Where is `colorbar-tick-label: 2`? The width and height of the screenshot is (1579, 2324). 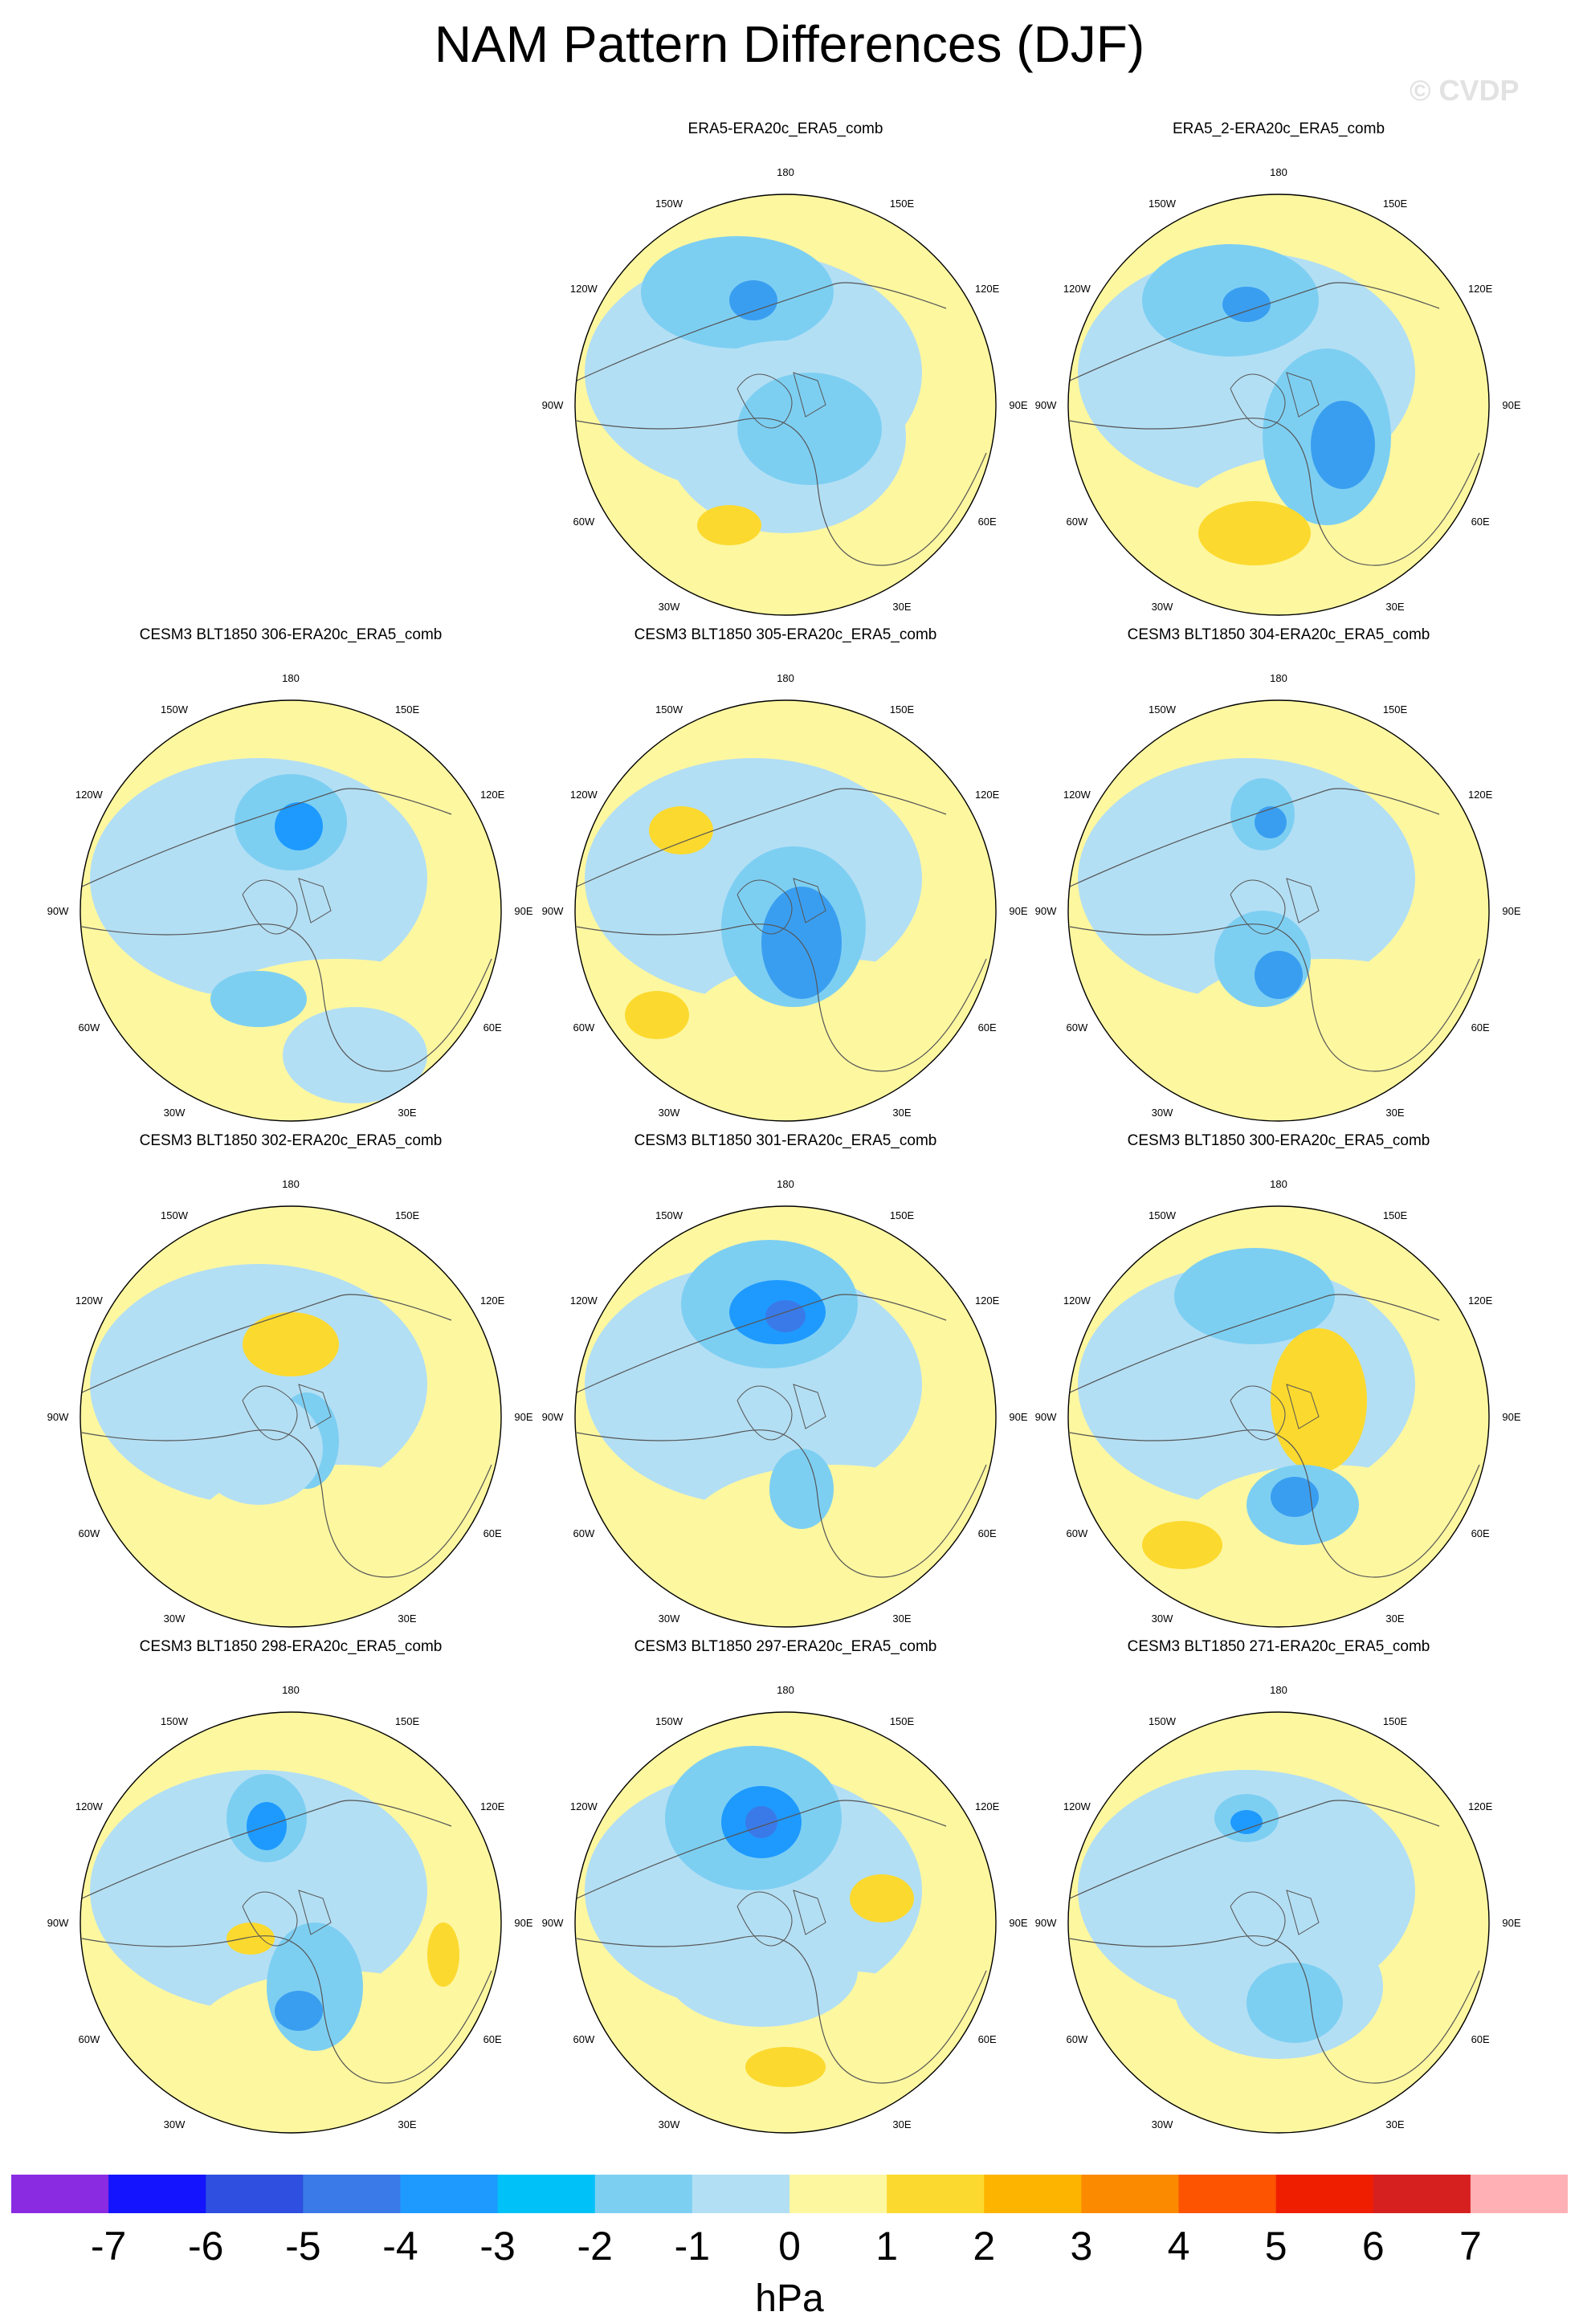 colorbar-tick-label: 2 is located at coordinates (984, 2247).